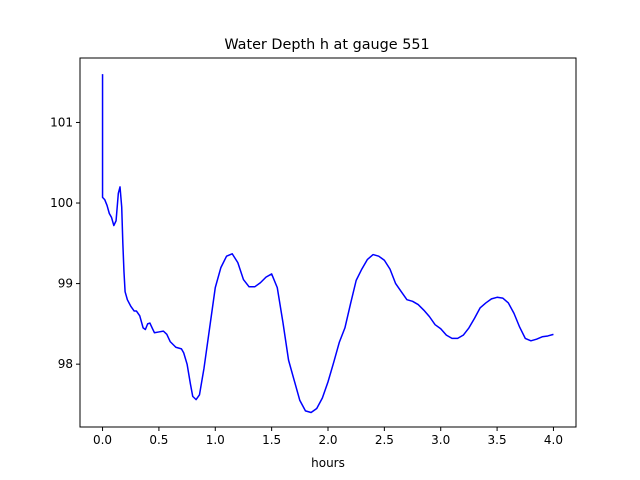  Describe the element at coordinates (497, 440) in the screenshot. I see `x-tick-label: 3.5` at that location.